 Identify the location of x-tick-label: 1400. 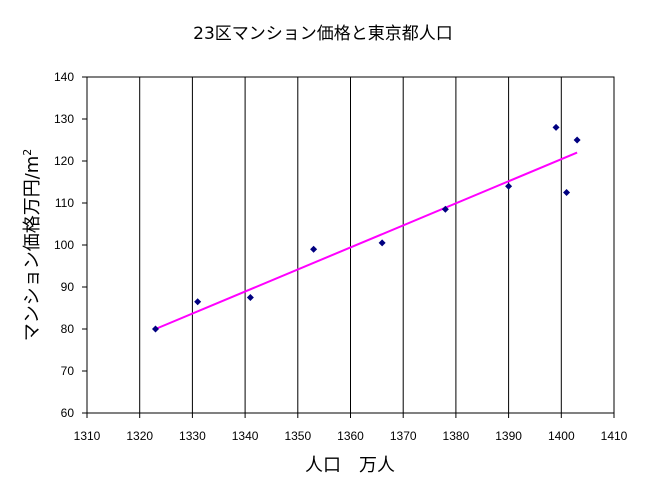
(561, 436).